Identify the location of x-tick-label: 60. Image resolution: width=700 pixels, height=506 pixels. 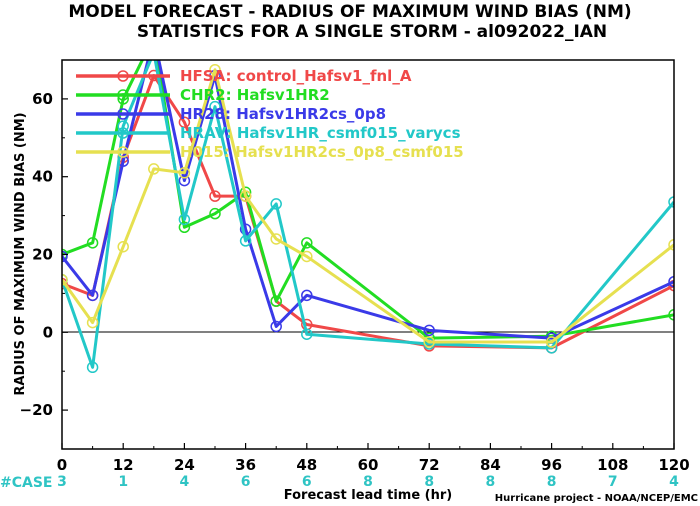
(368, 465).